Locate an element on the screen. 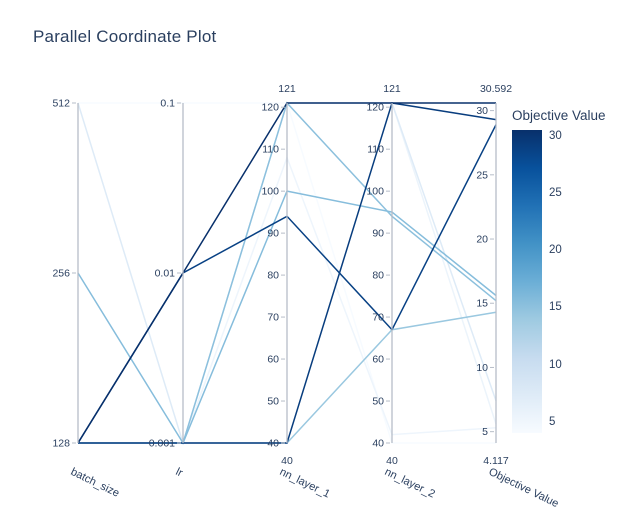 This screenshot has width=644, height=525. colorbar-tick-label: 25 is located at coordinates (555, 192).